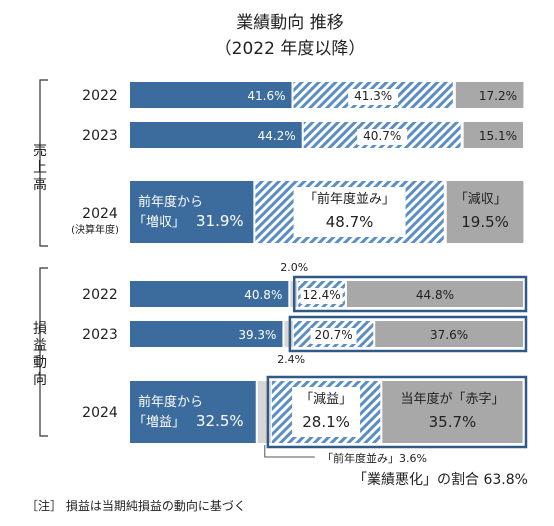 This screenshot has width=554, height=526. I want to click on value-label-profit-increase: 40.8%, so click(263, 295).